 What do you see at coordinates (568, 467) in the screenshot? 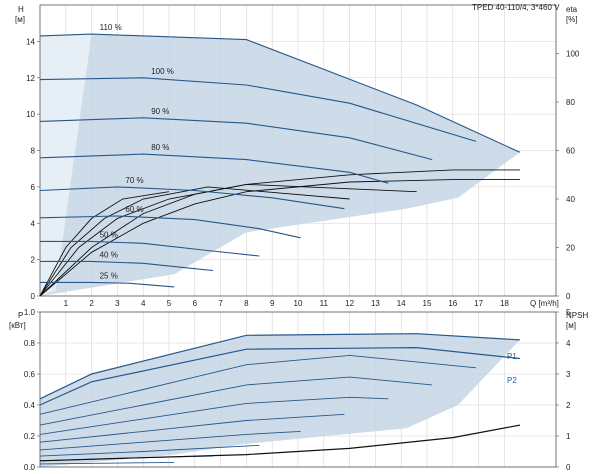
I see `bottom-y2tick-label: 0` at bounding box center [568, 467].